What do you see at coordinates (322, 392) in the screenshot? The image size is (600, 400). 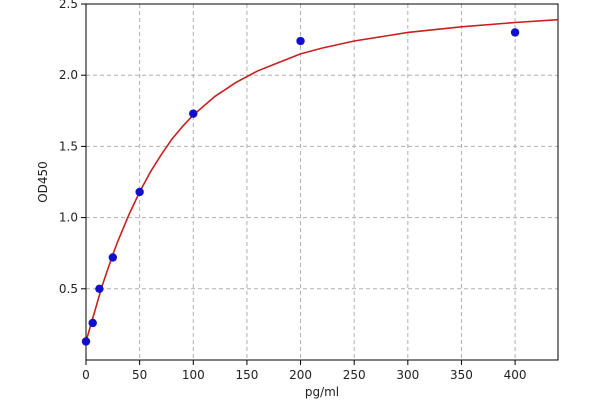 I see `x-axis-label: pg/ml` at bounding box center [322, 392].